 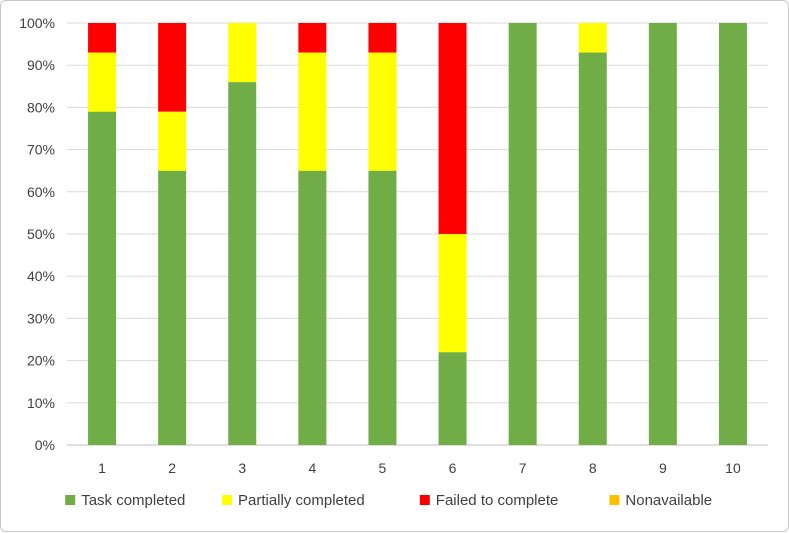 I want to click on x-tick-label: 8, so click(x=593, y=468).